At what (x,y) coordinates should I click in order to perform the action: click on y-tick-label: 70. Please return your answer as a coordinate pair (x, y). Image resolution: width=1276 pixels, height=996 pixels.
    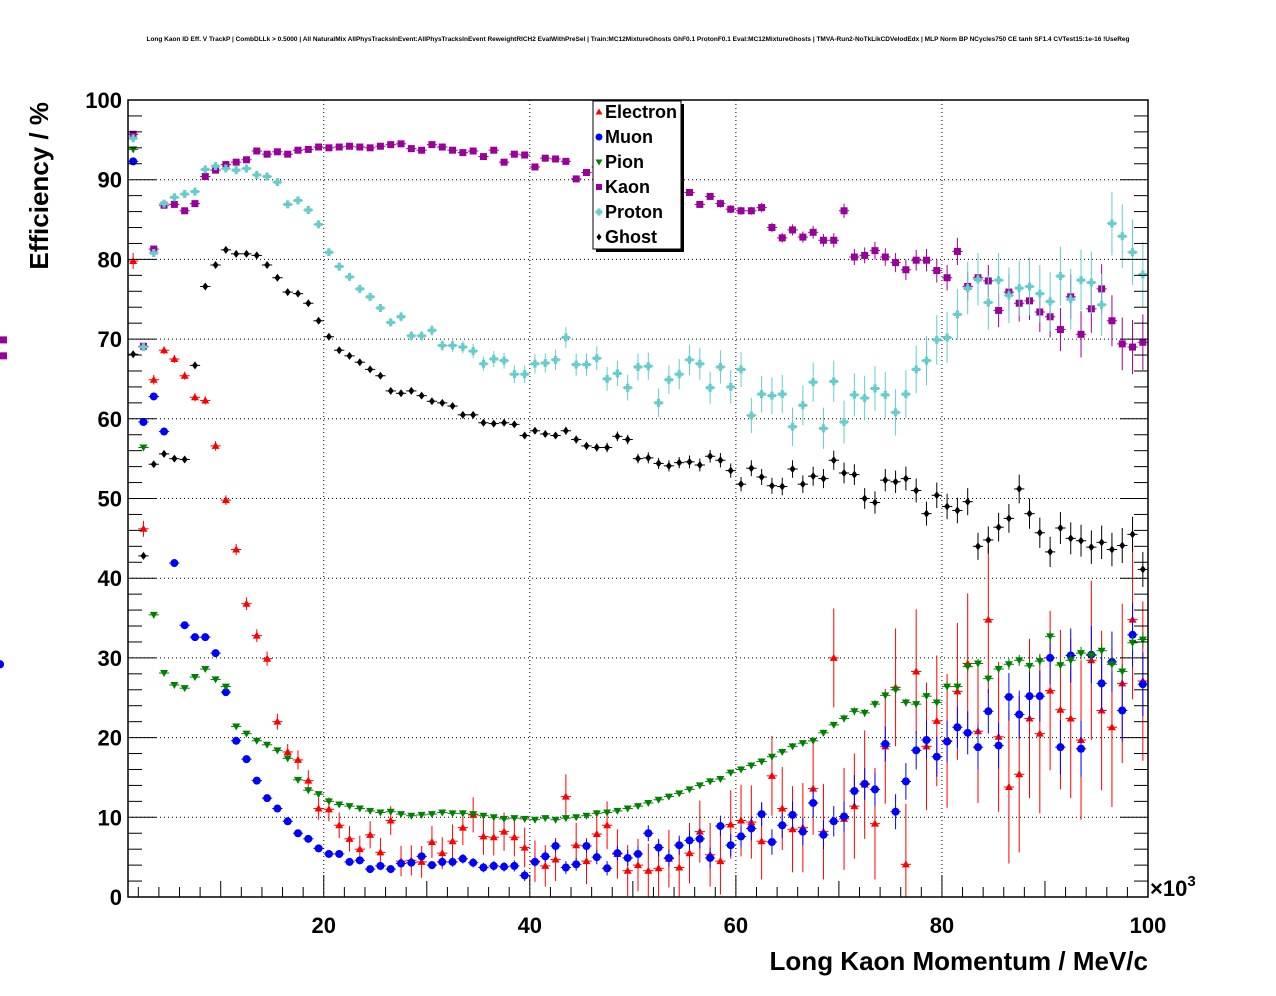
    Looking at the image, I should click on (110, 339).